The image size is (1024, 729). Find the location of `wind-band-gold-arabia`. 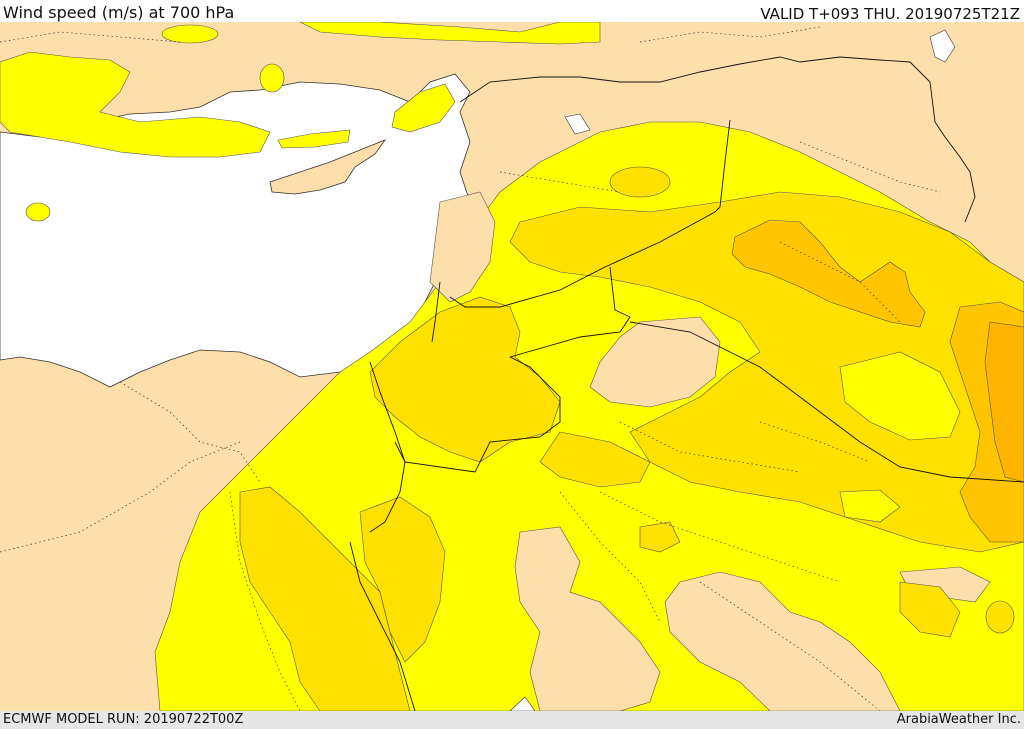

wind-band-gold-arabia is located at coordinates (930, 609).